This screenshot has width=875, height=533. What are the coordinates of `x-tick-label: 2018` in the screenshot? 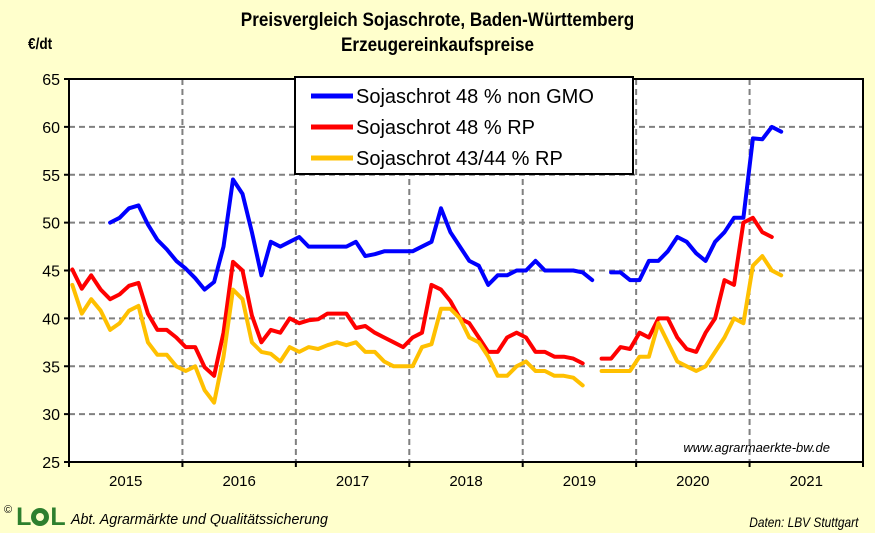 It's located at (465, 481).